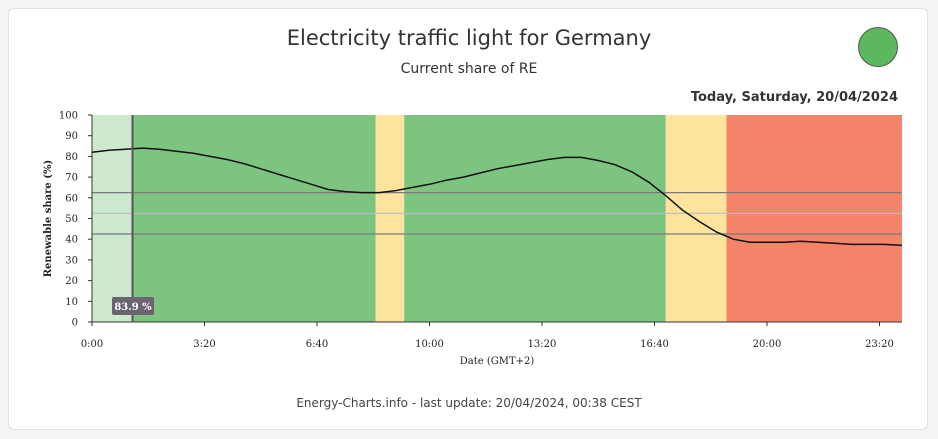 The height and width of the screenshot is (439, 938). Describe the element at coordinates (71, 136) in the screenshot. I see `y-tick-label-90: 90` at that location.